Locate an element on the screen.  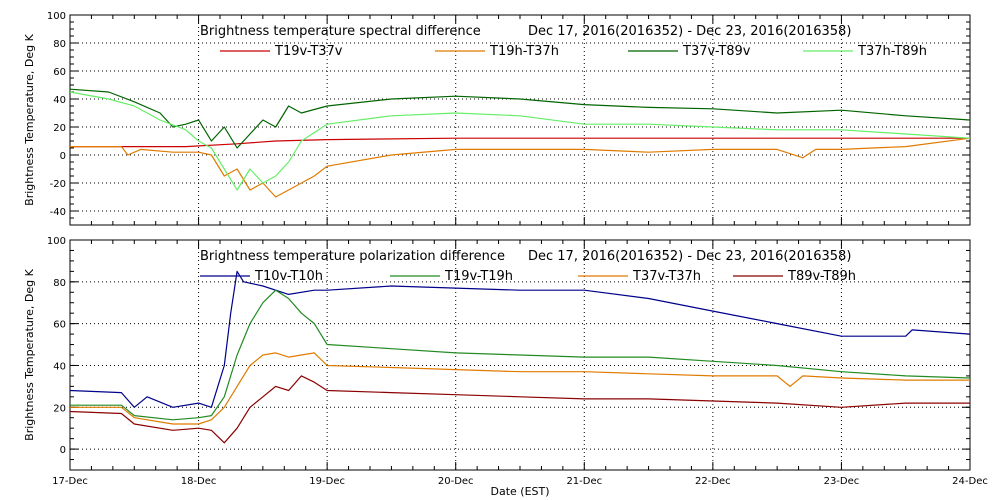
x-tick-label: 21-Dec is located at coordinates (584, 481).